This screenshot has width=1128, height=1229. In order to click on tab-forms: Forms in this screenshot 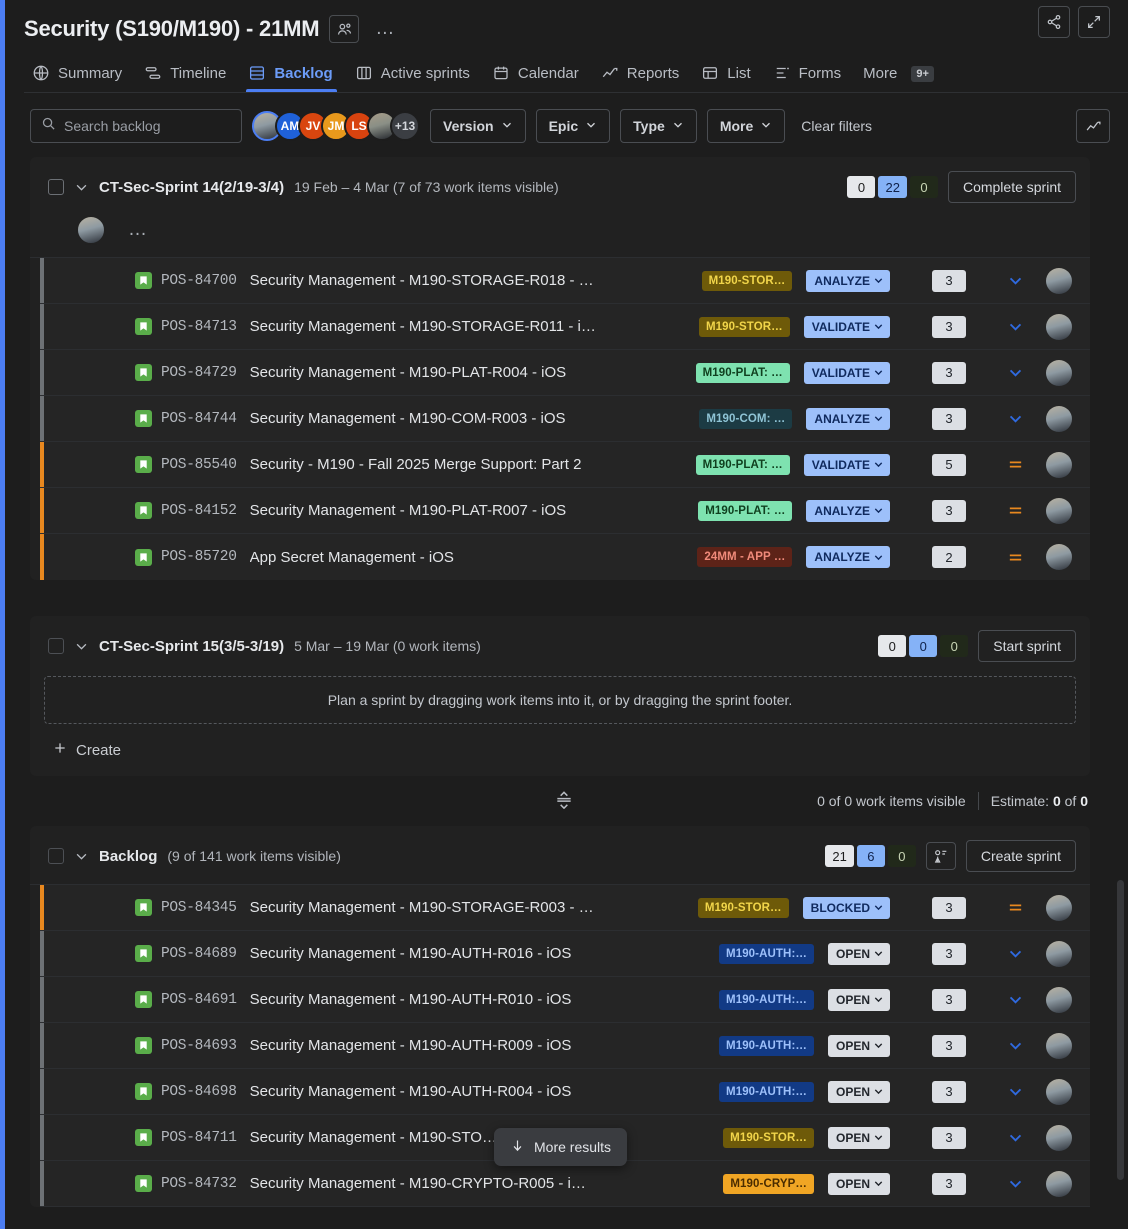, I will do `click(808, 76)`.